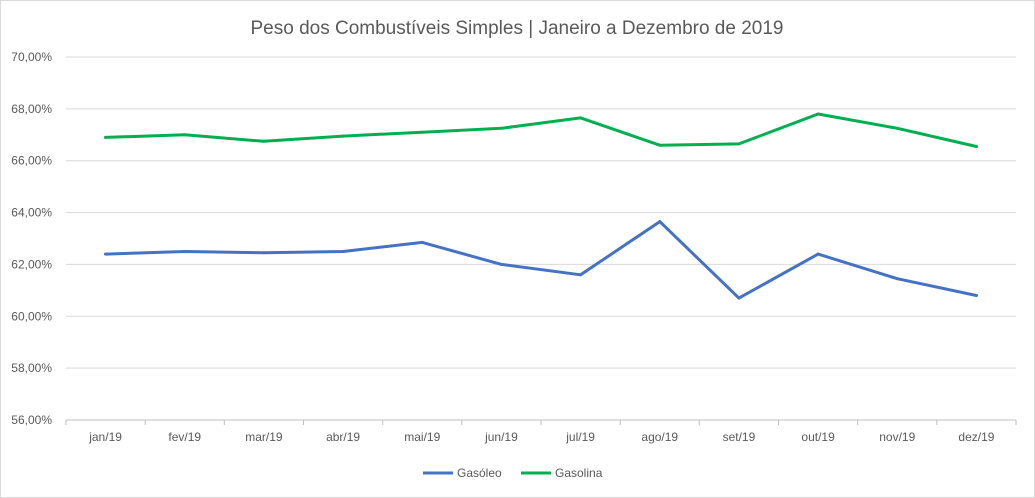 Image resolution: width=1035 pixels, height=498 pixels. Describe the element at coordinates (105, 437) in the screenshot. I see `x-tick-label: jan/19` at that location.